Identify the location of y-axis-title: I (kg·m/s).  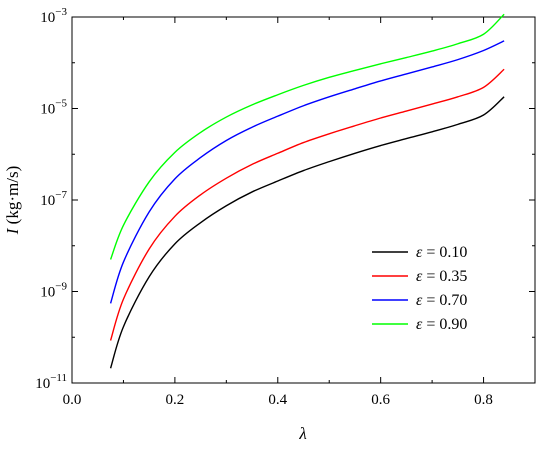
(12, 200).